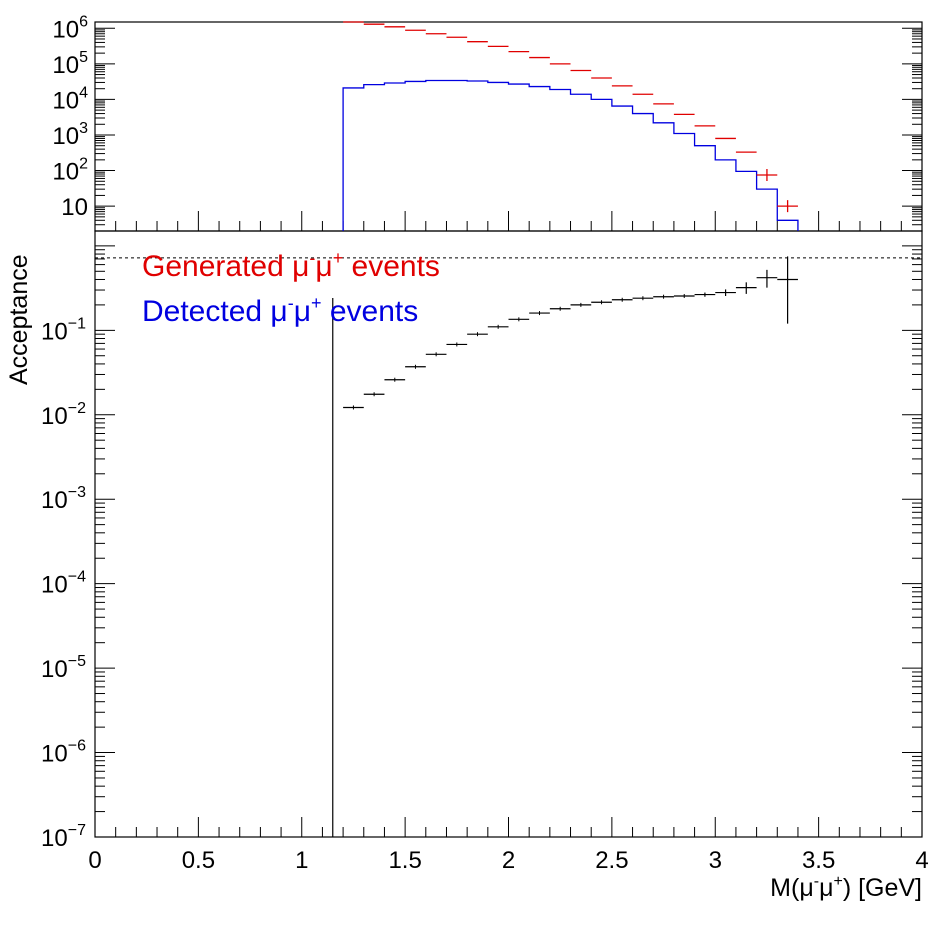 The height and width of the screenshot is (927, 946). Describe the element at coordinates (63, 668) in the screenshot. I see `y-tick-label-bottom: 10⁻⁵` at that location.